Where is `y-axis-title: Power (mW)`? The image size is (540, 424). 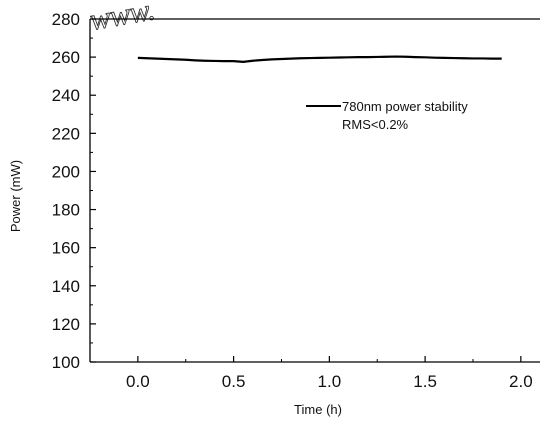
y-axis-title: Power (mW) is located at coordinates (15, 196).